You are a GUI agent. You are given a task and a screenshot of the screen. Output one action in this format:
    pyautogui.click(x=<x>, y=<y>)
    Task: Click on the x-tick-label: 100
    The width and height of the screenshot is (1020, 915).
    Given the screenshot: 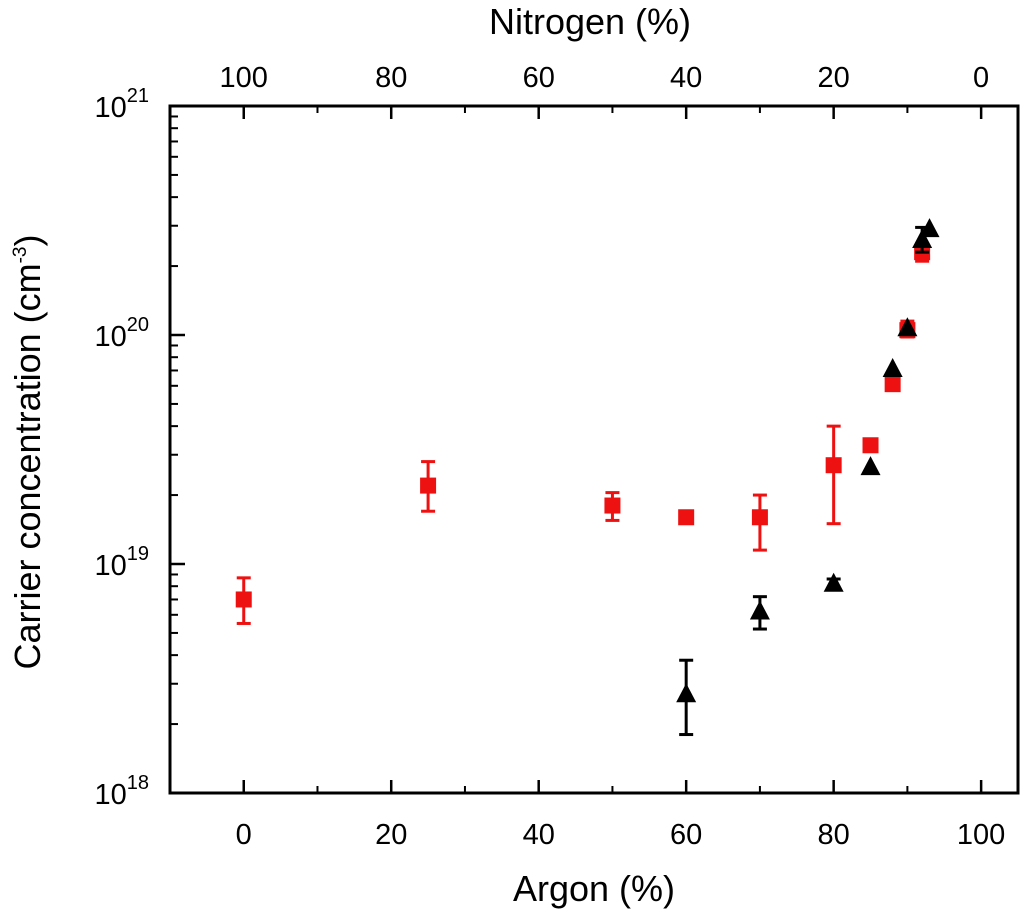 What is the action you would take?
    pyautogui.click(x=981, y=835)
    